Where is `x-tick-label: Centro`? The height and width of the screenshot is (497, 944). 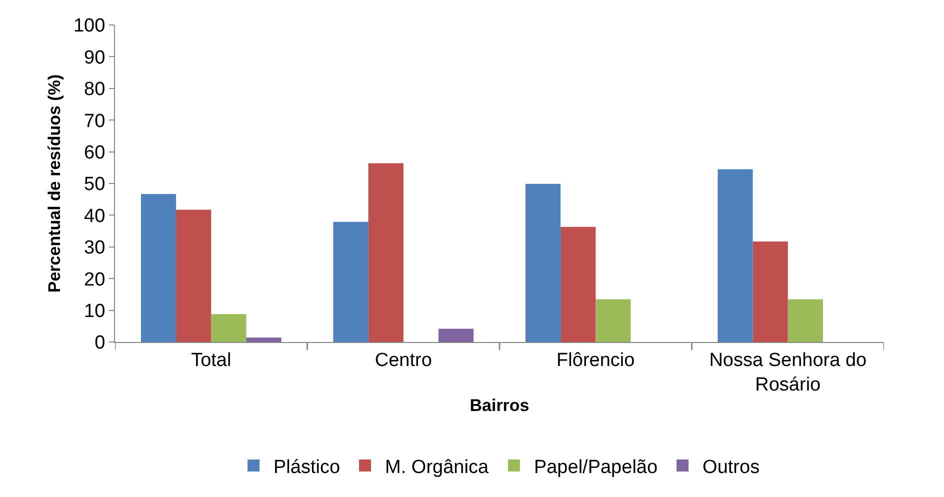 x-tick-label: Centro is located at coordinates (403, 360).